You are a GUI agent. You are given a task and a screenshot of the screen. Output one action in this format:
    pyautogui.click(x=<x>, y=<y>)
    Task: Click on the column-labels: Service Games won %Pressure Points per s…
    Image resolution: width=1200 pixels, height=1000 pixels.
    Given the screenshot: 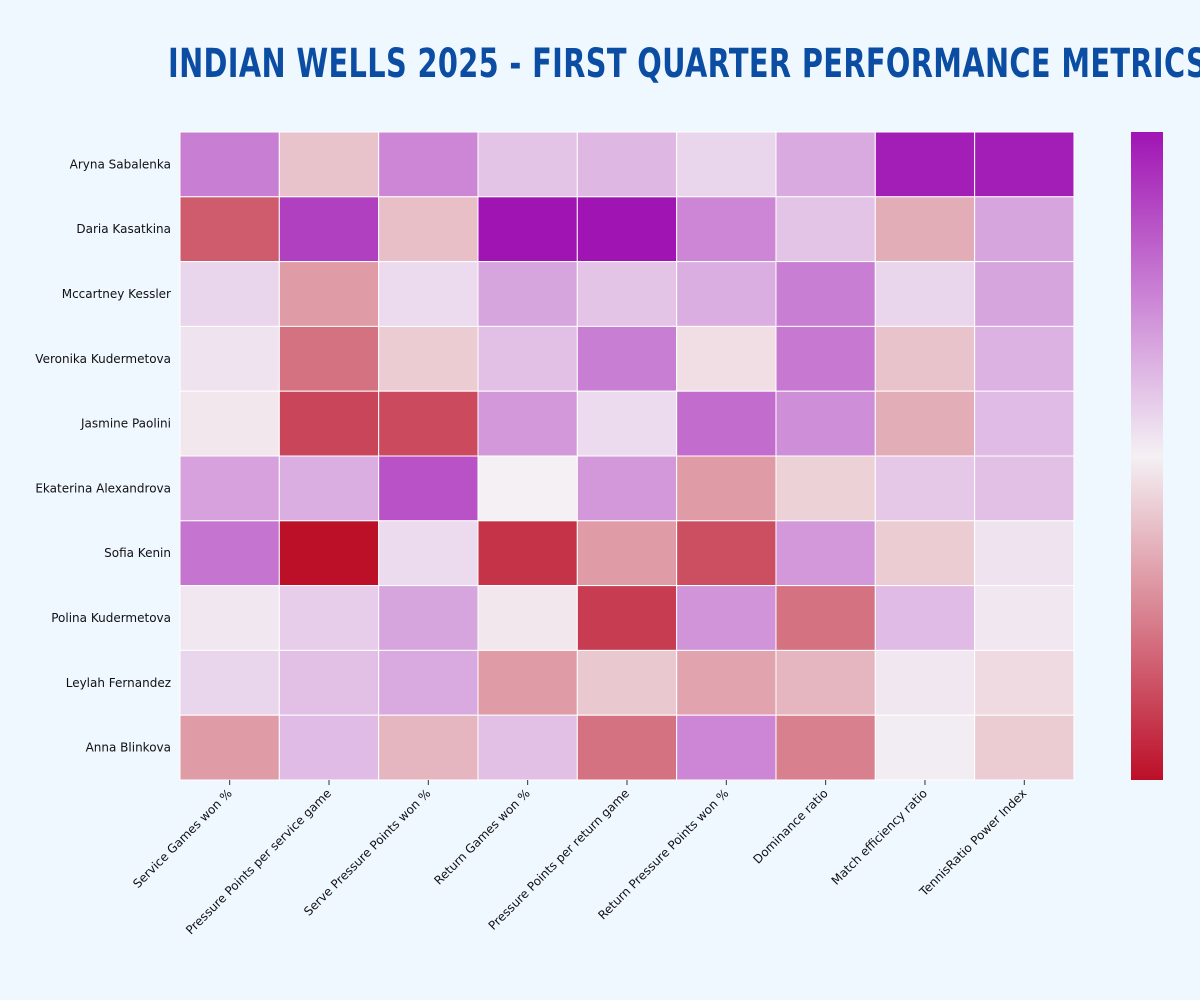 What is the action you would take?
    pyautogui.click(x=579, y=858)
    